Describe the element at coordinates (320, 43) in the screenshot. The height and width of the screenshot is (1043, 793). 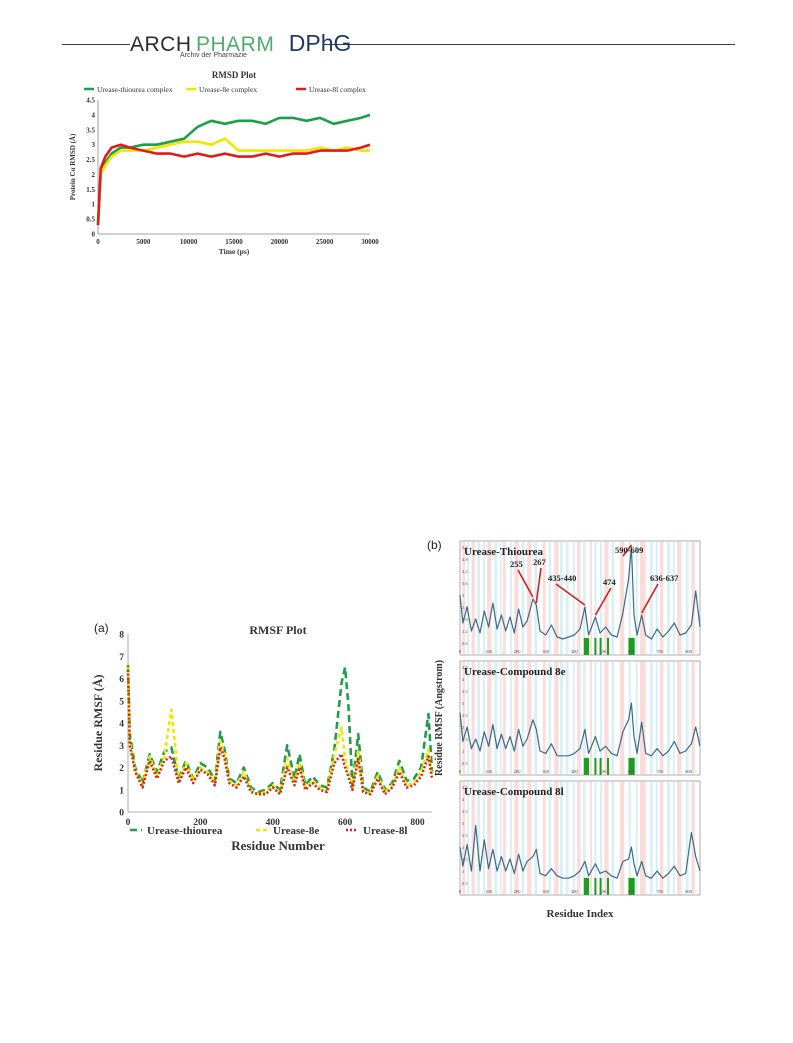
I see `logo-dphg: DPhG` at that location.